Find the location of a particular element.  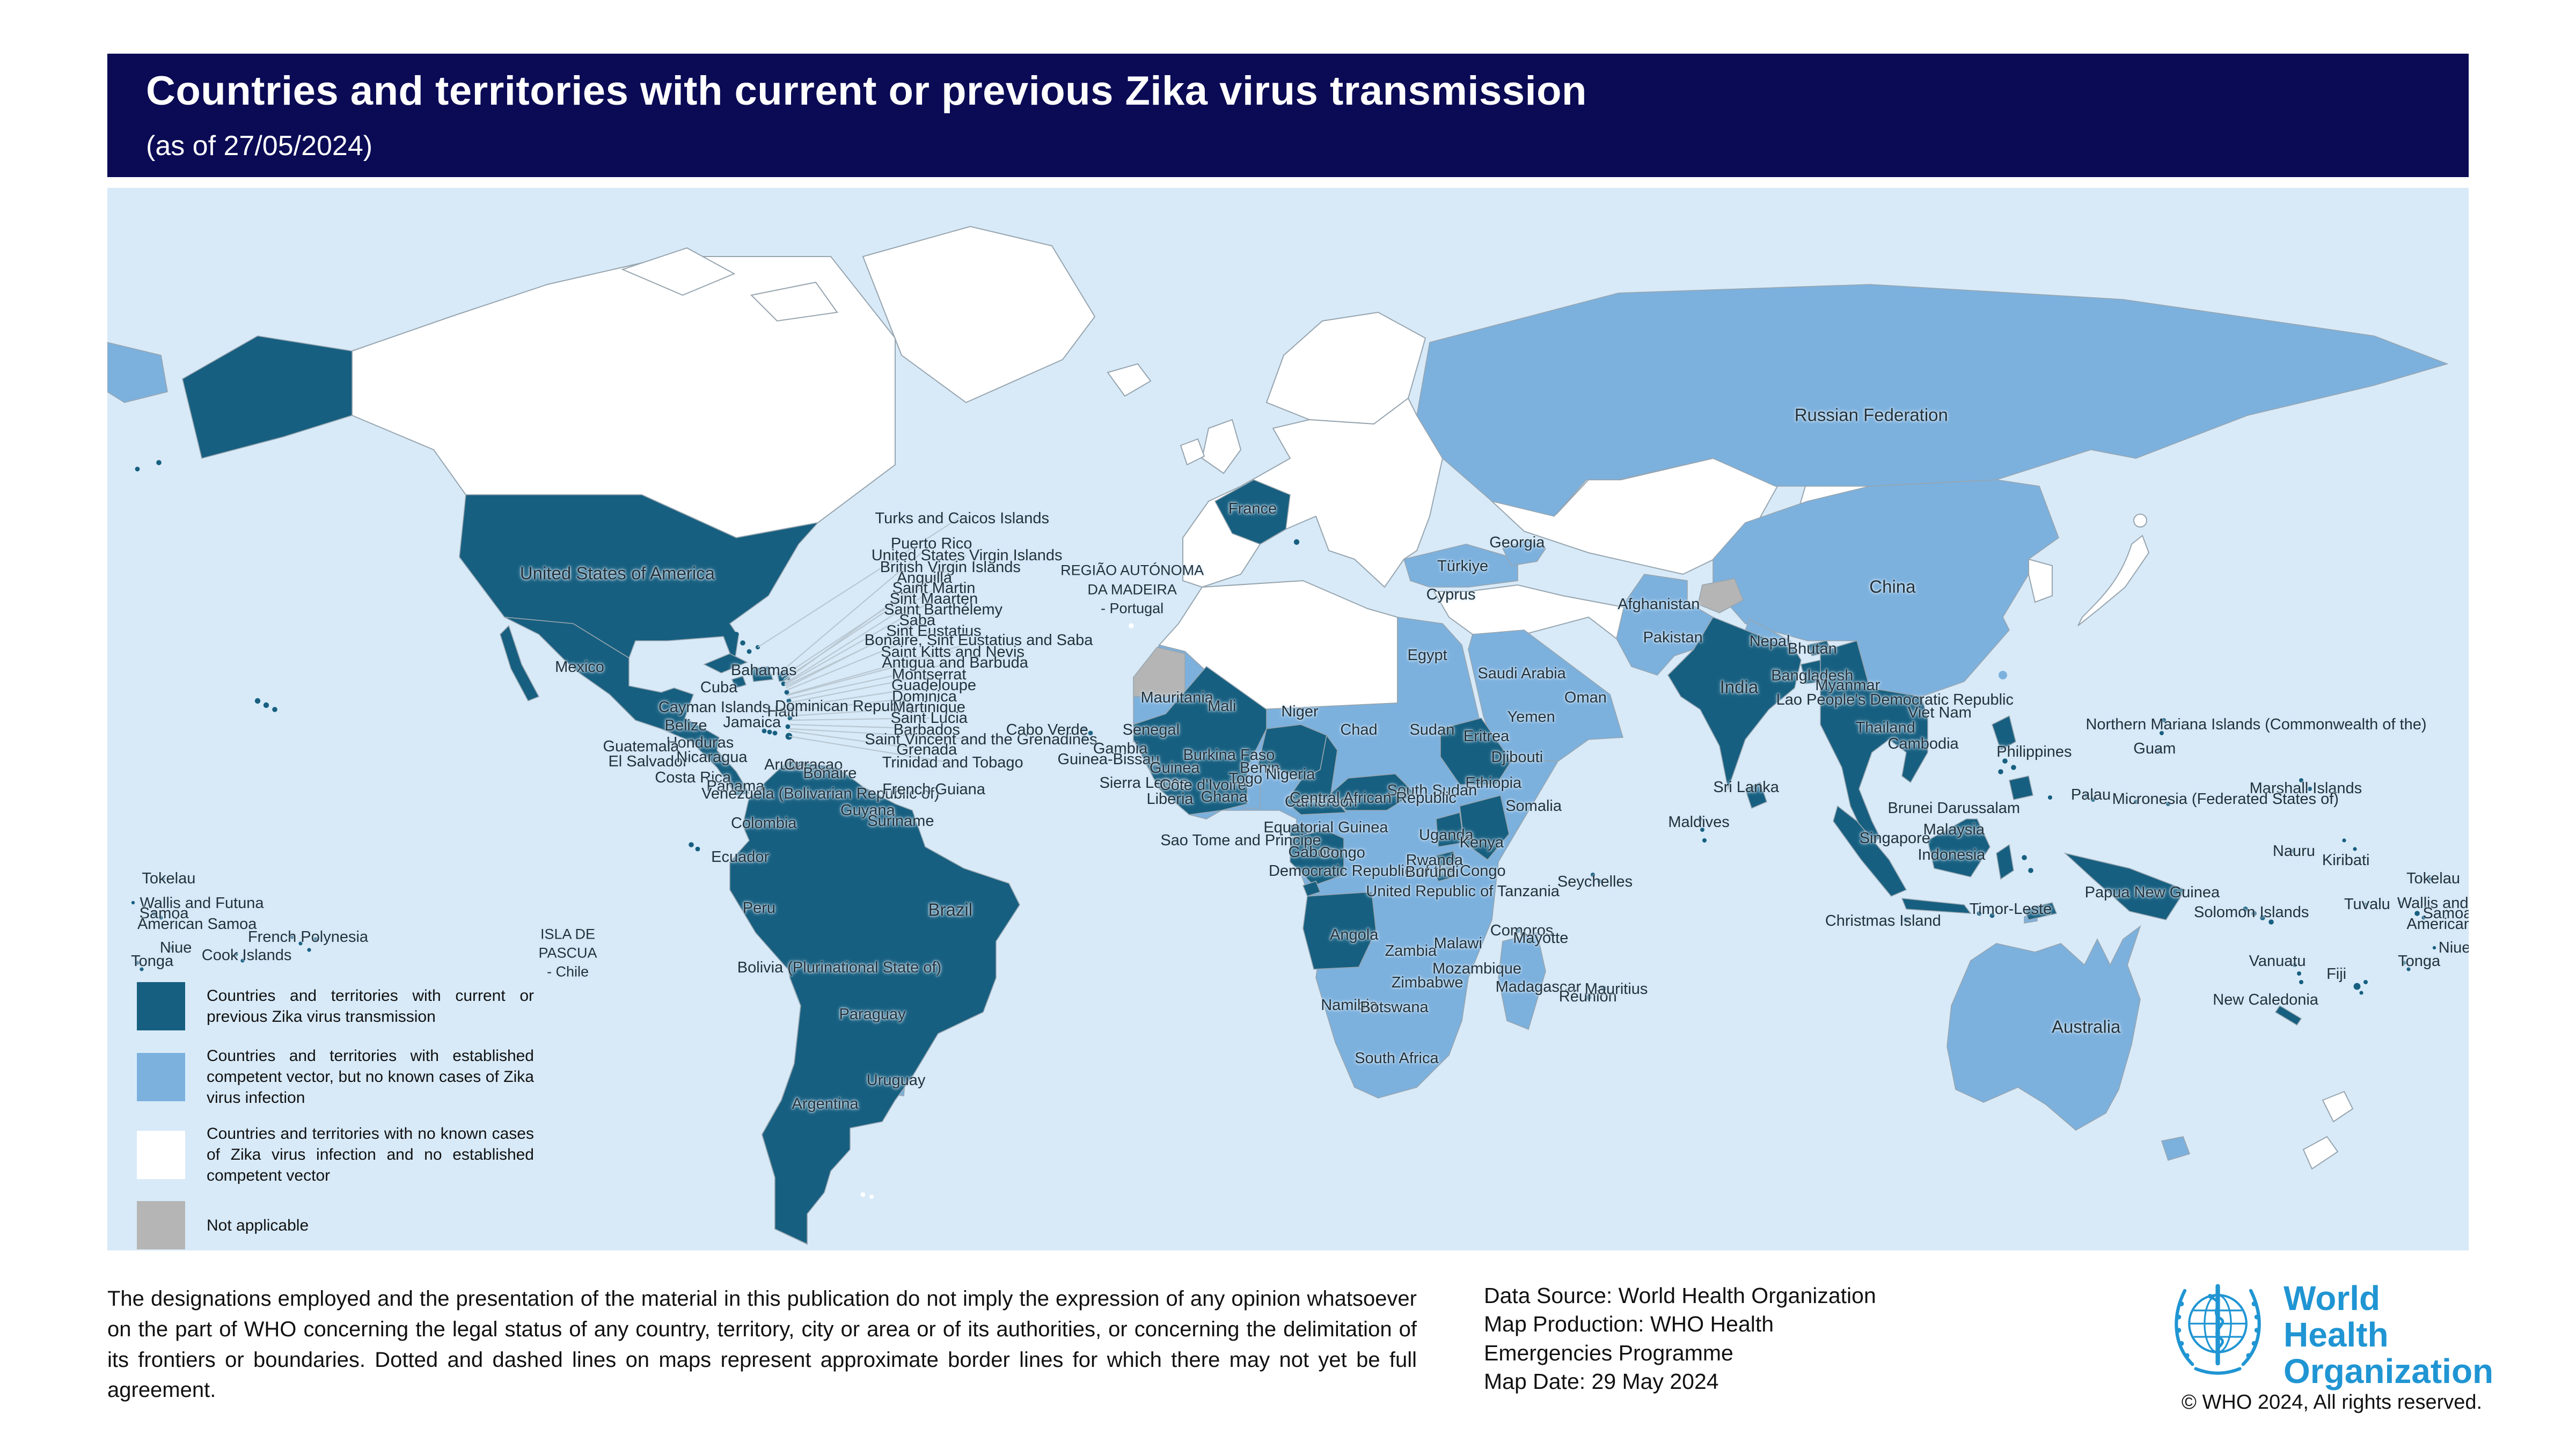

map-label: Guam is located at coordinates (2154, 749).